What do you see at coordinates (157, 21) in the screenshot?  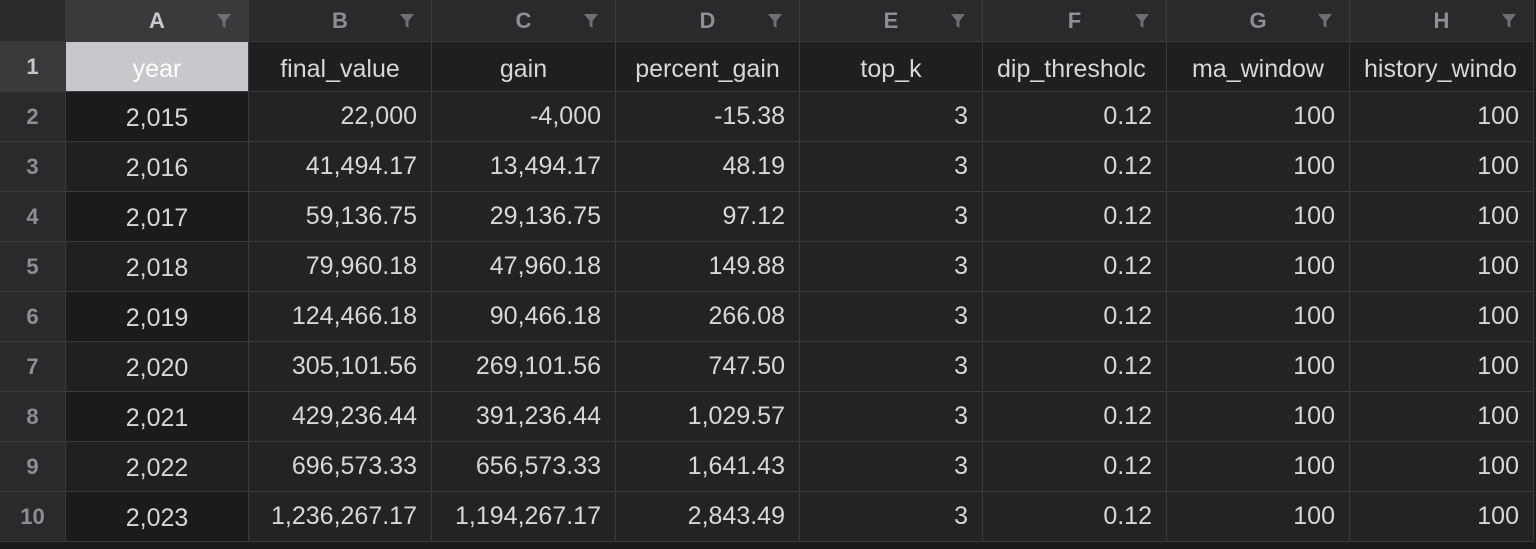 I see `column-header-a: A` at bounding box center [157, 21].